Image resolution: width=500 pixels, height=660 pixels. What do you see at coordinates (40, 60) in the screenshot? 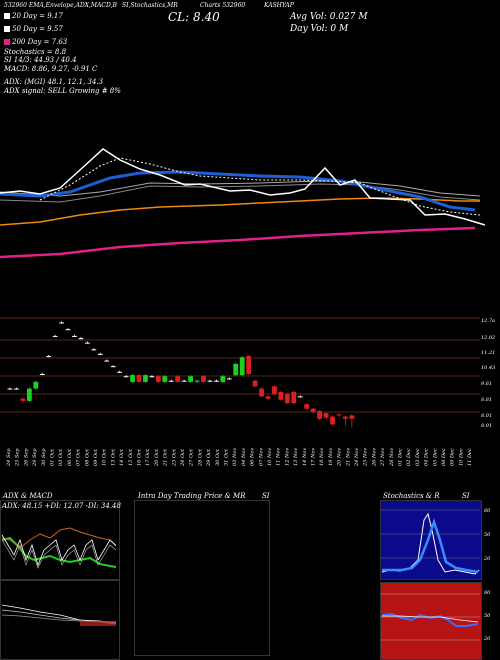
I see `legend-si: SI 14/3: 44.93 / 40.4` at bounding box center [40, 60].